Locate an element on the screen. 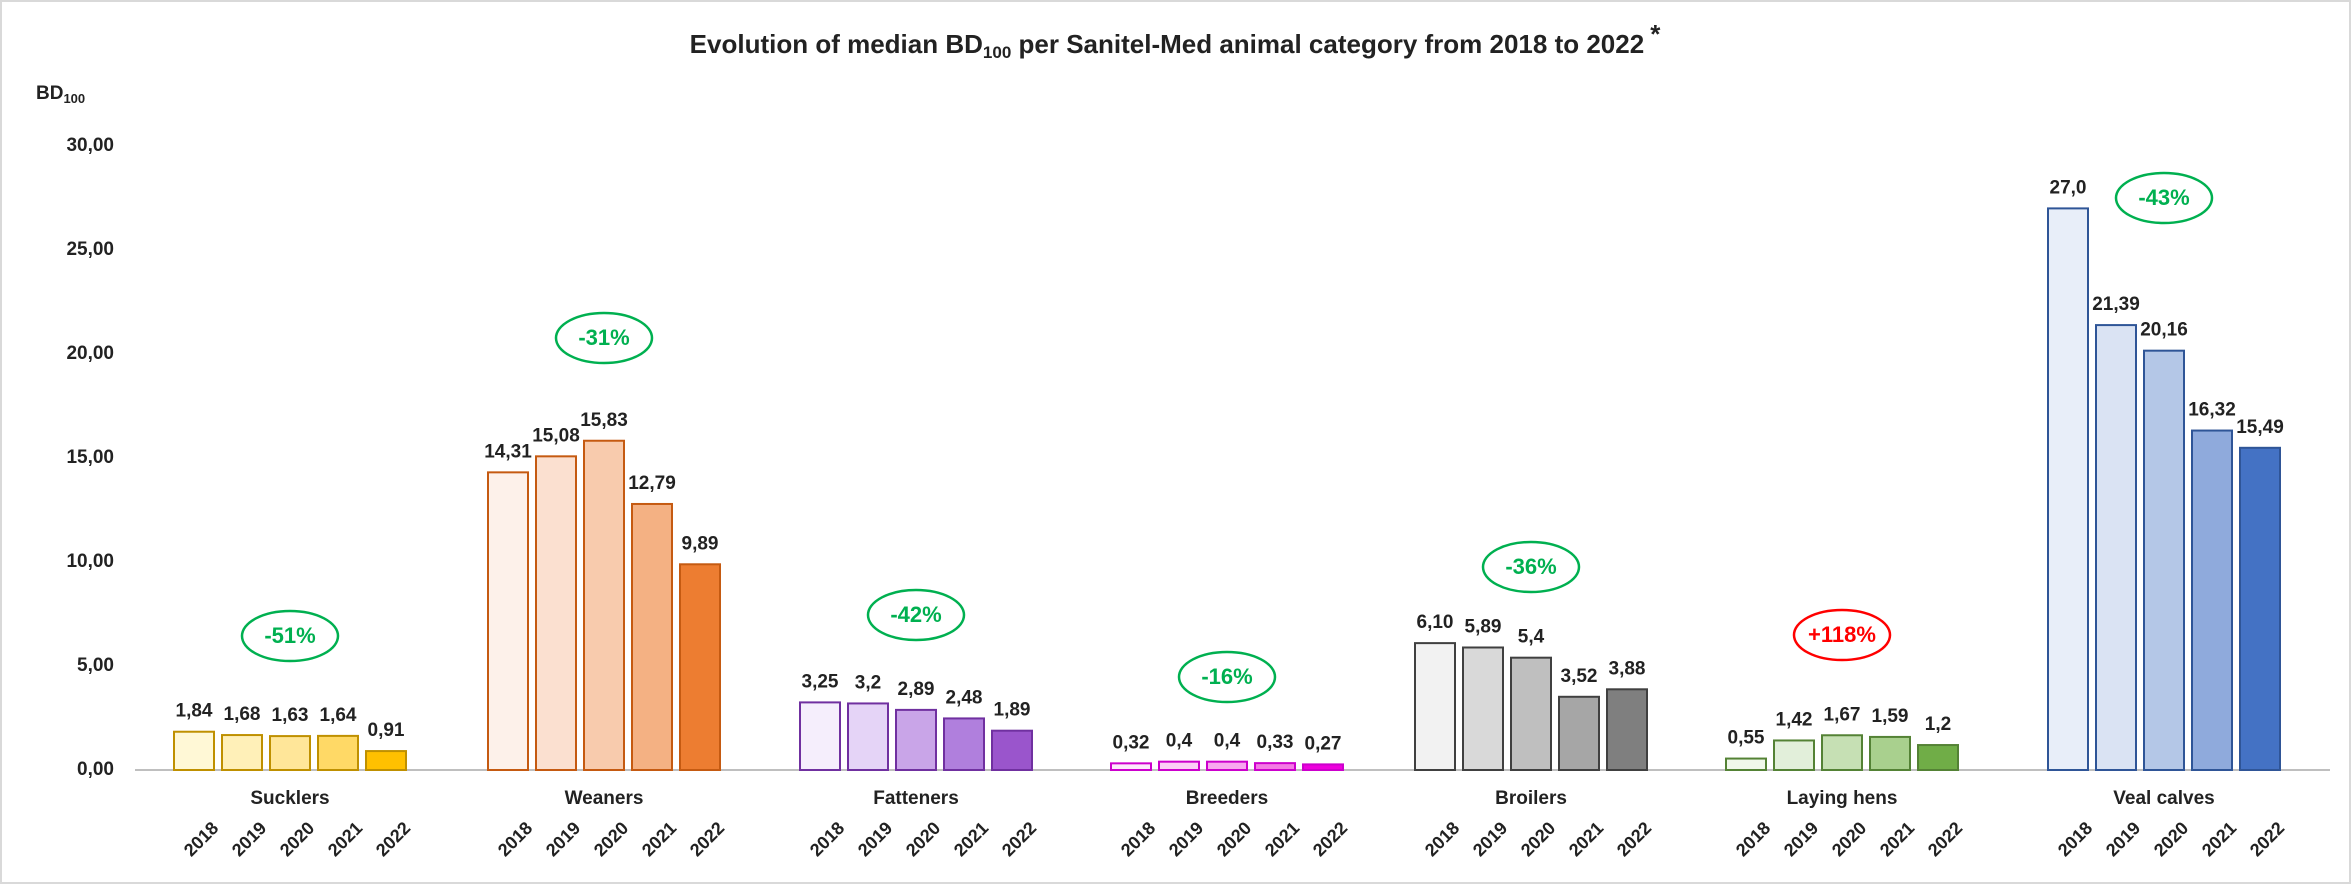 The image size is (2351, 884). title-mark: * is located at coordinates (1655, 34).